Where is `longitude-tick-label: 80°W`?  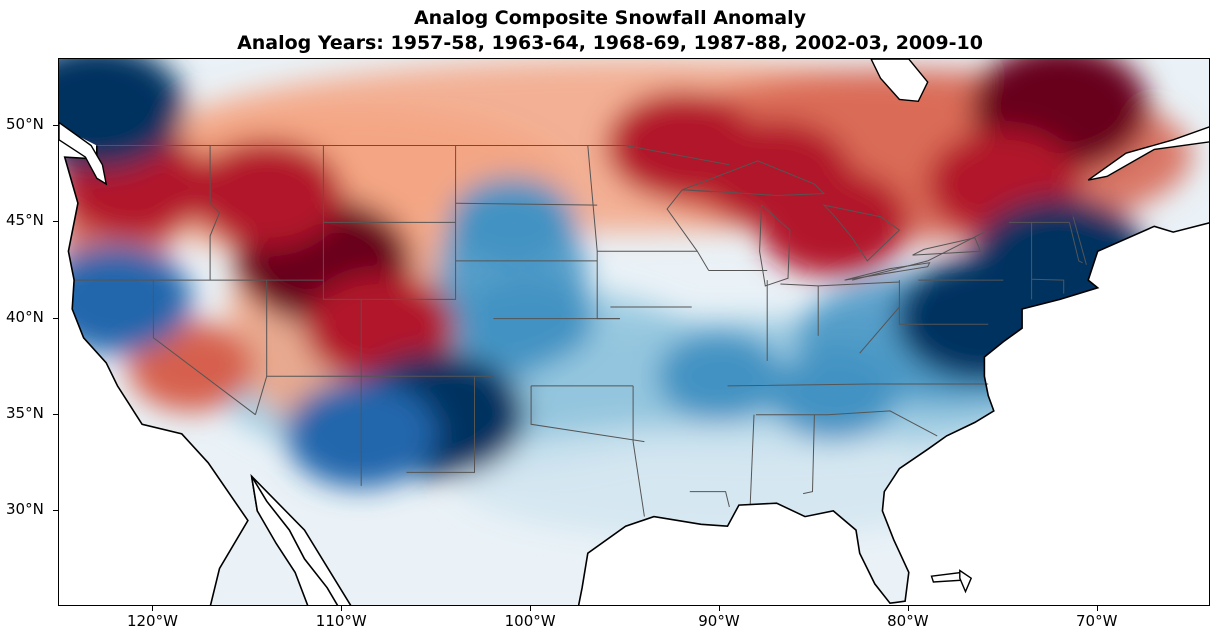
longitude-tick-label: 80°W is located at coordinates (908, 621).